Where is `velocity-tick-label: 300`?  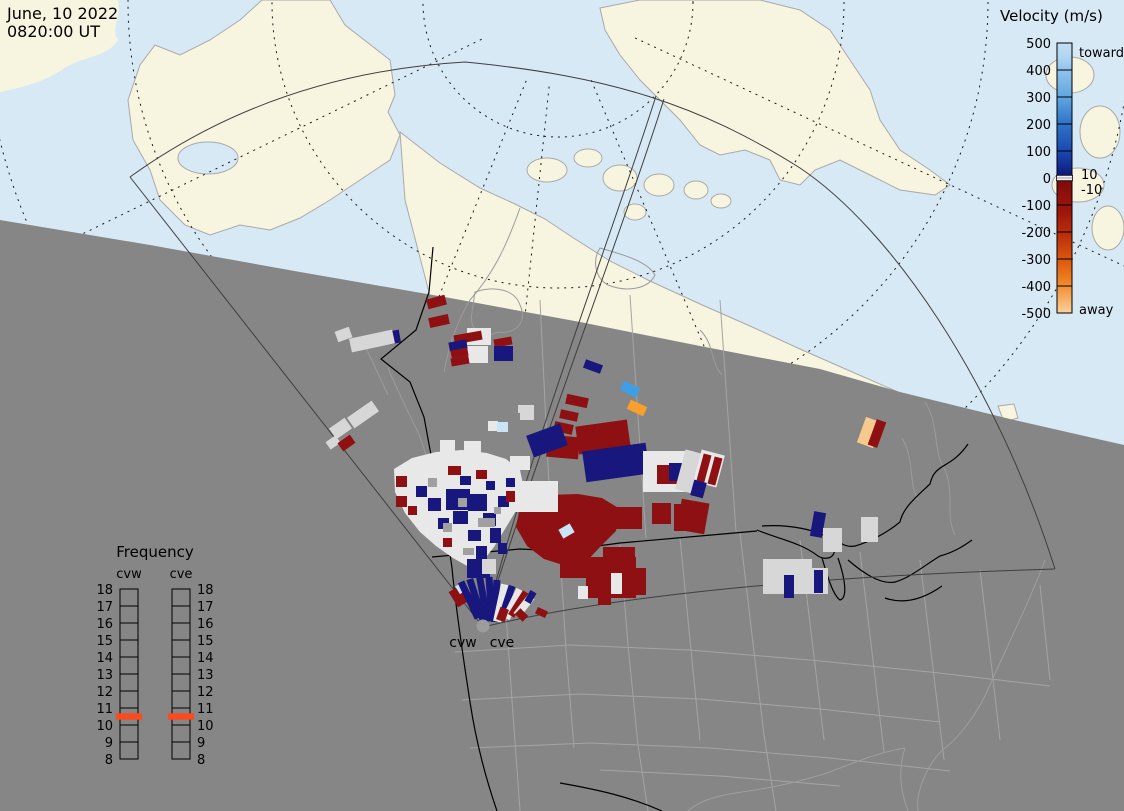
velocity-tick-label: 300 is located at coordinates (1038, 98).